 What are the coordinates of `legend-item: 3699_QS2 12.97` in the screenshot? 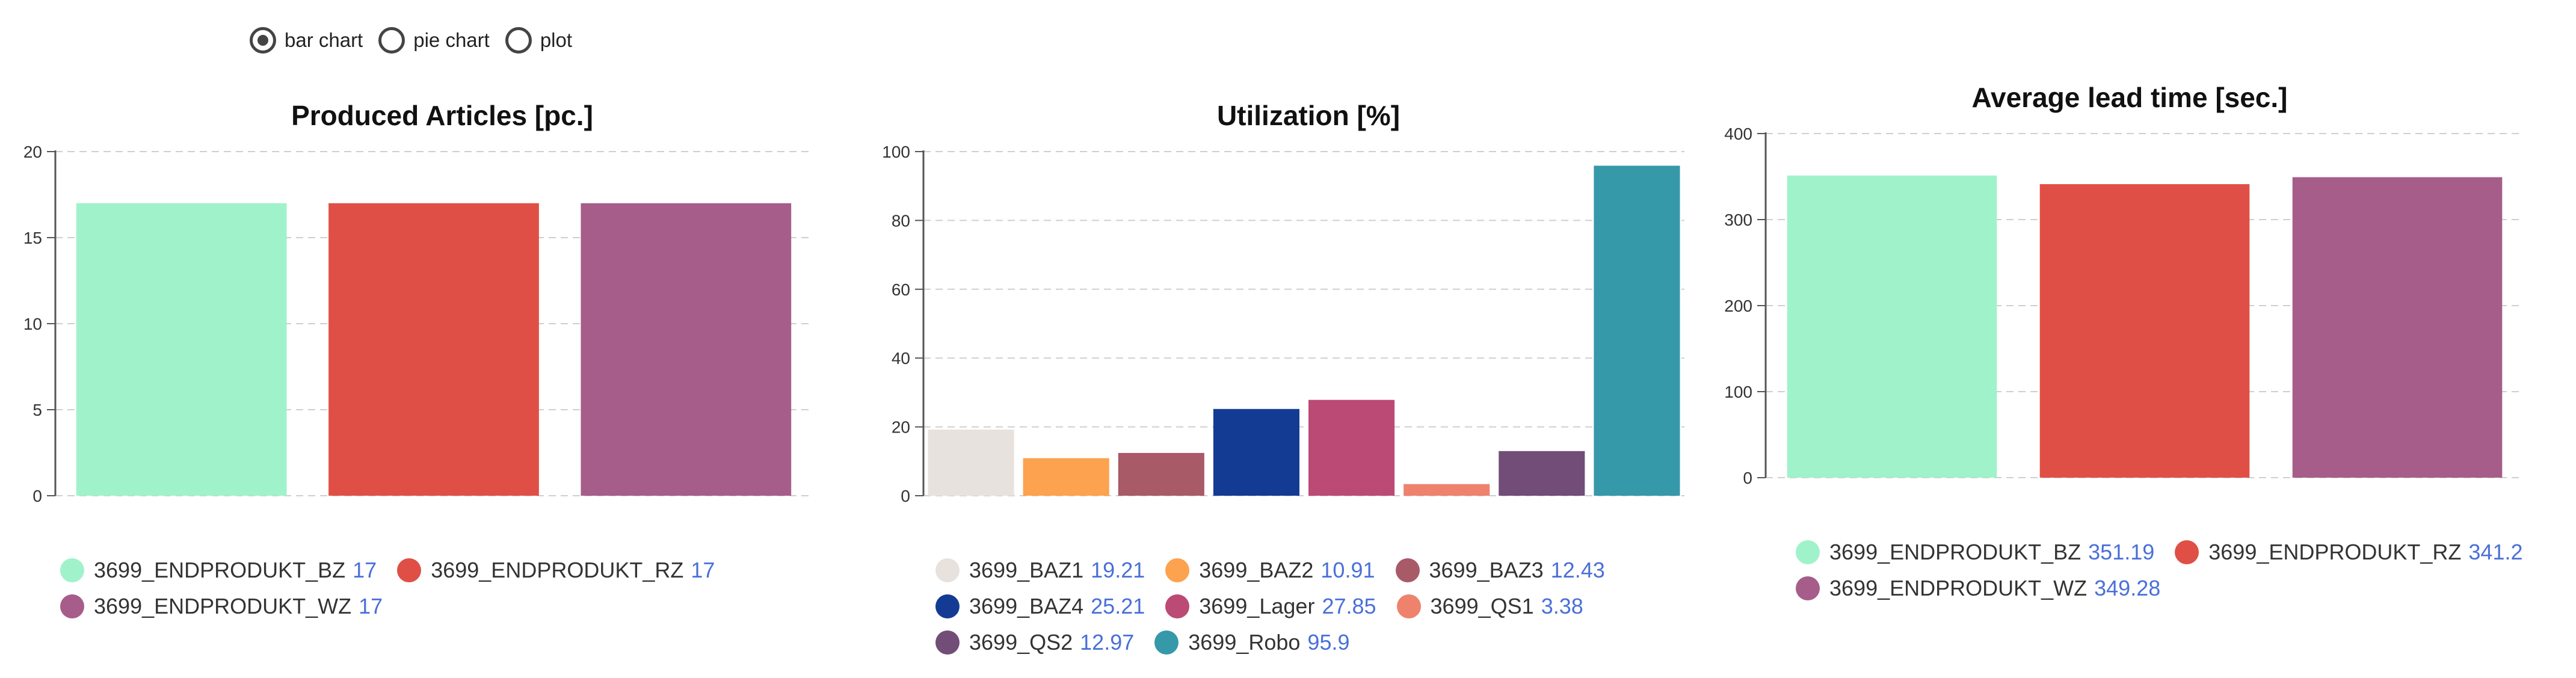 It's located at (1034, 642).